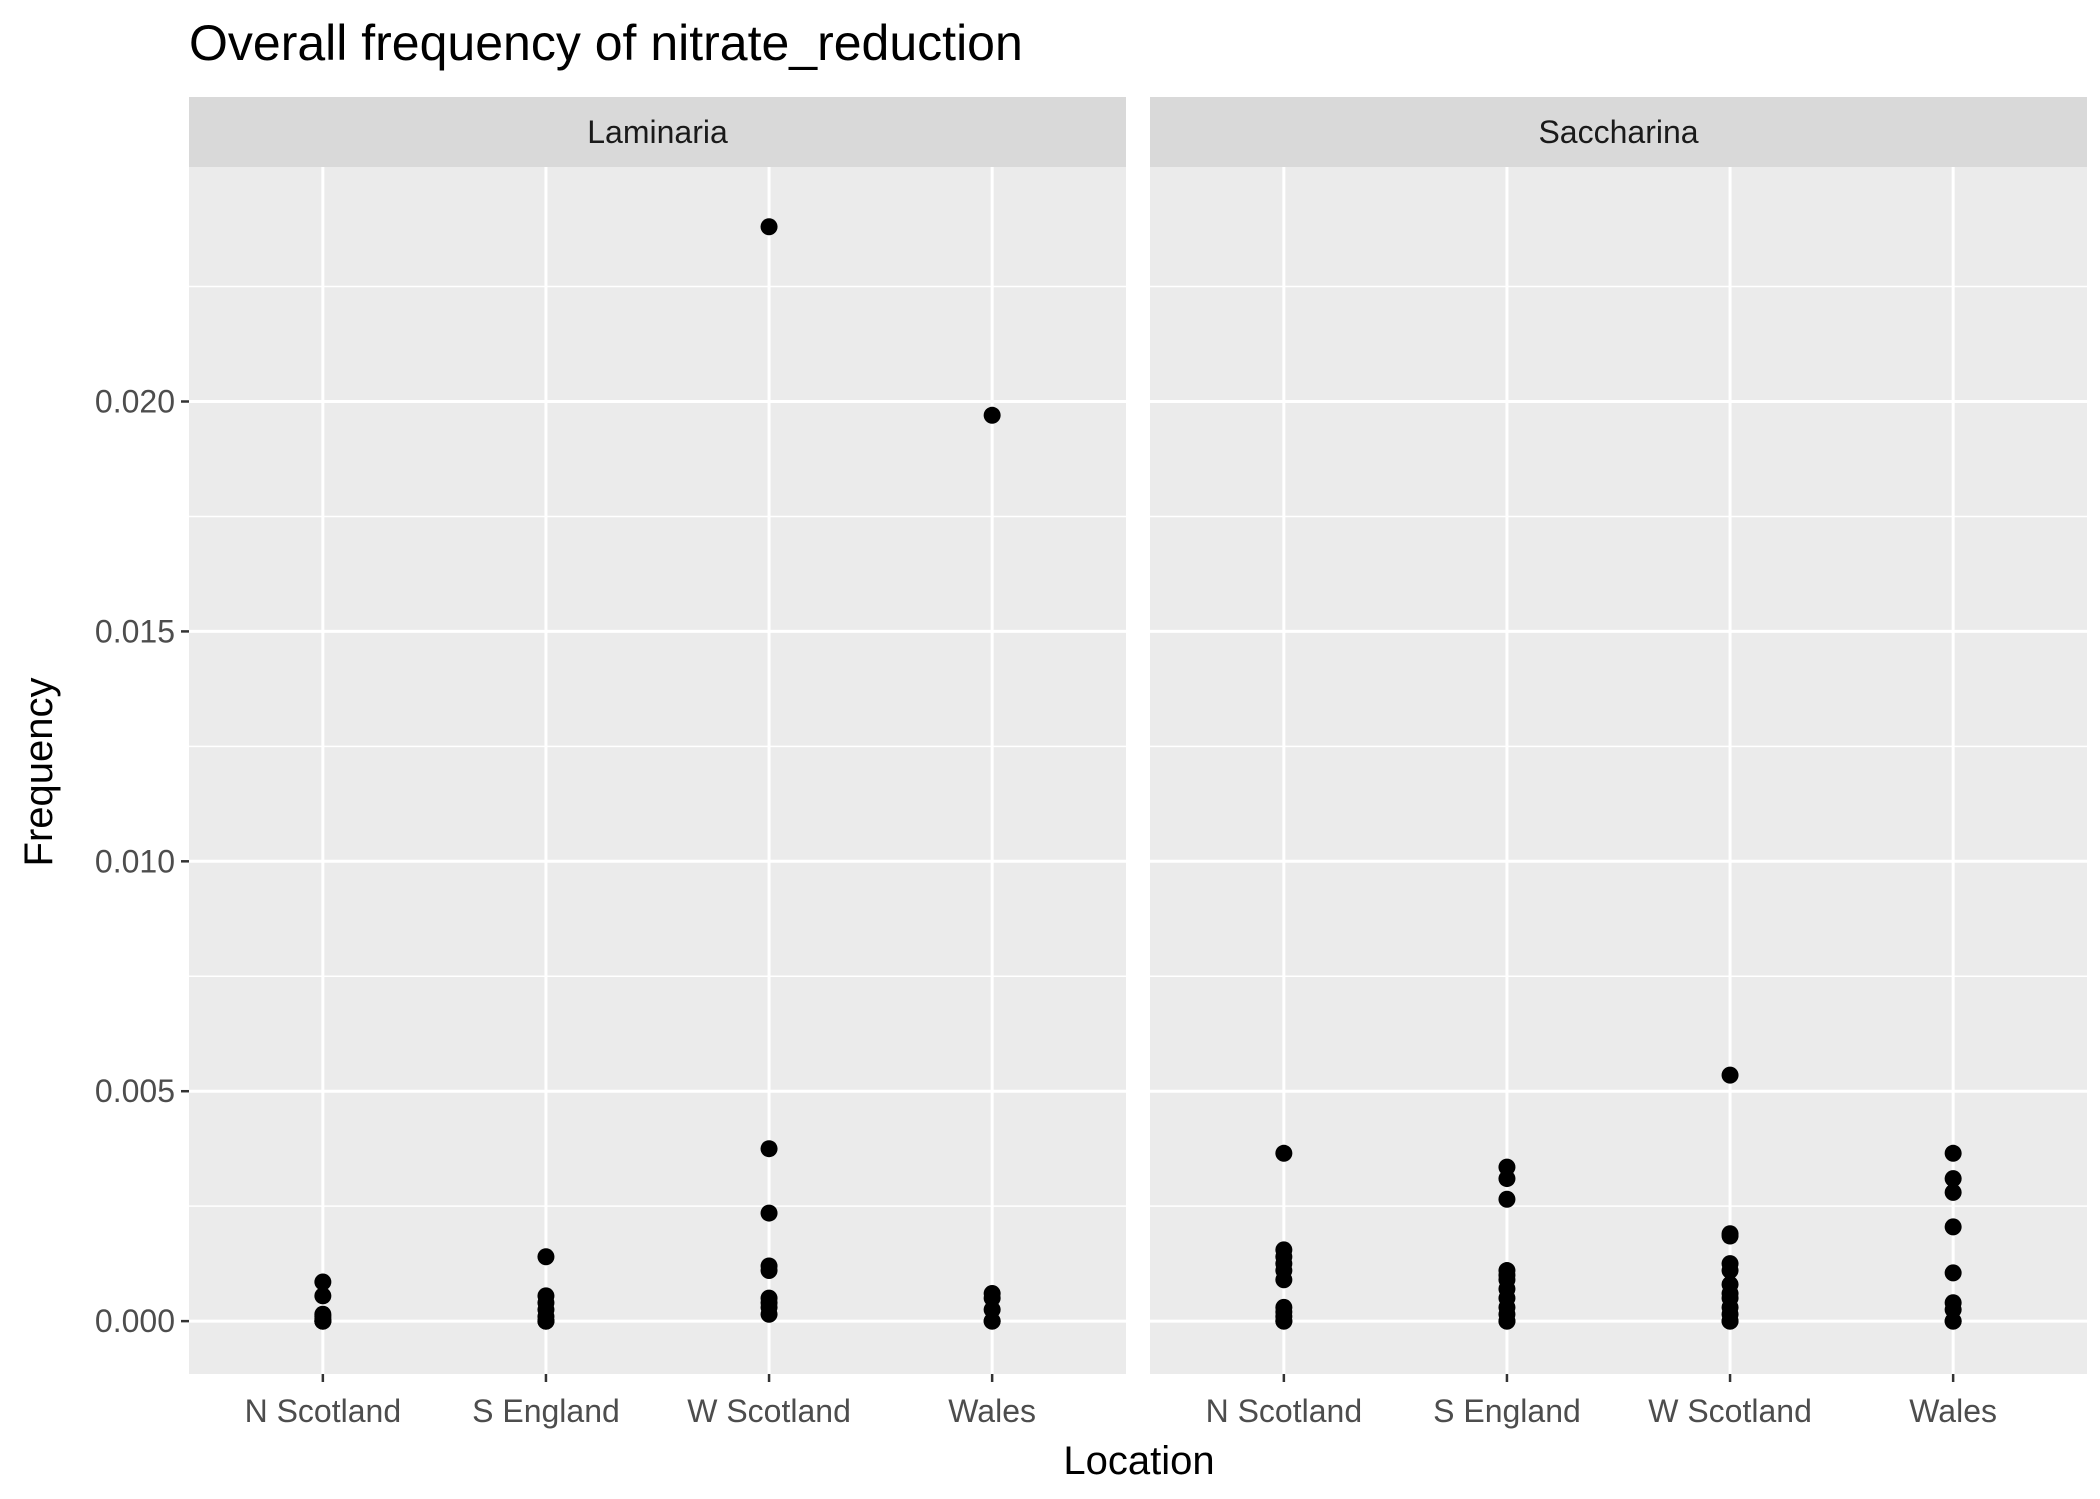  What do you see at coordinates (135, 1091) in the screenshot?
I see `y-tick-label: 0.005` at bounding box center [135, 1091].